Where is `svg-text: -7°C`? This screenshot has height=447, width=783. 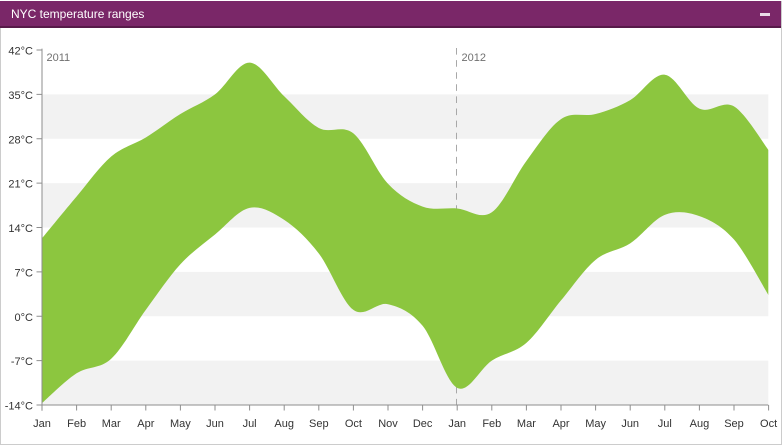
svg-text: -7°C is located at coordinates (22, 362).